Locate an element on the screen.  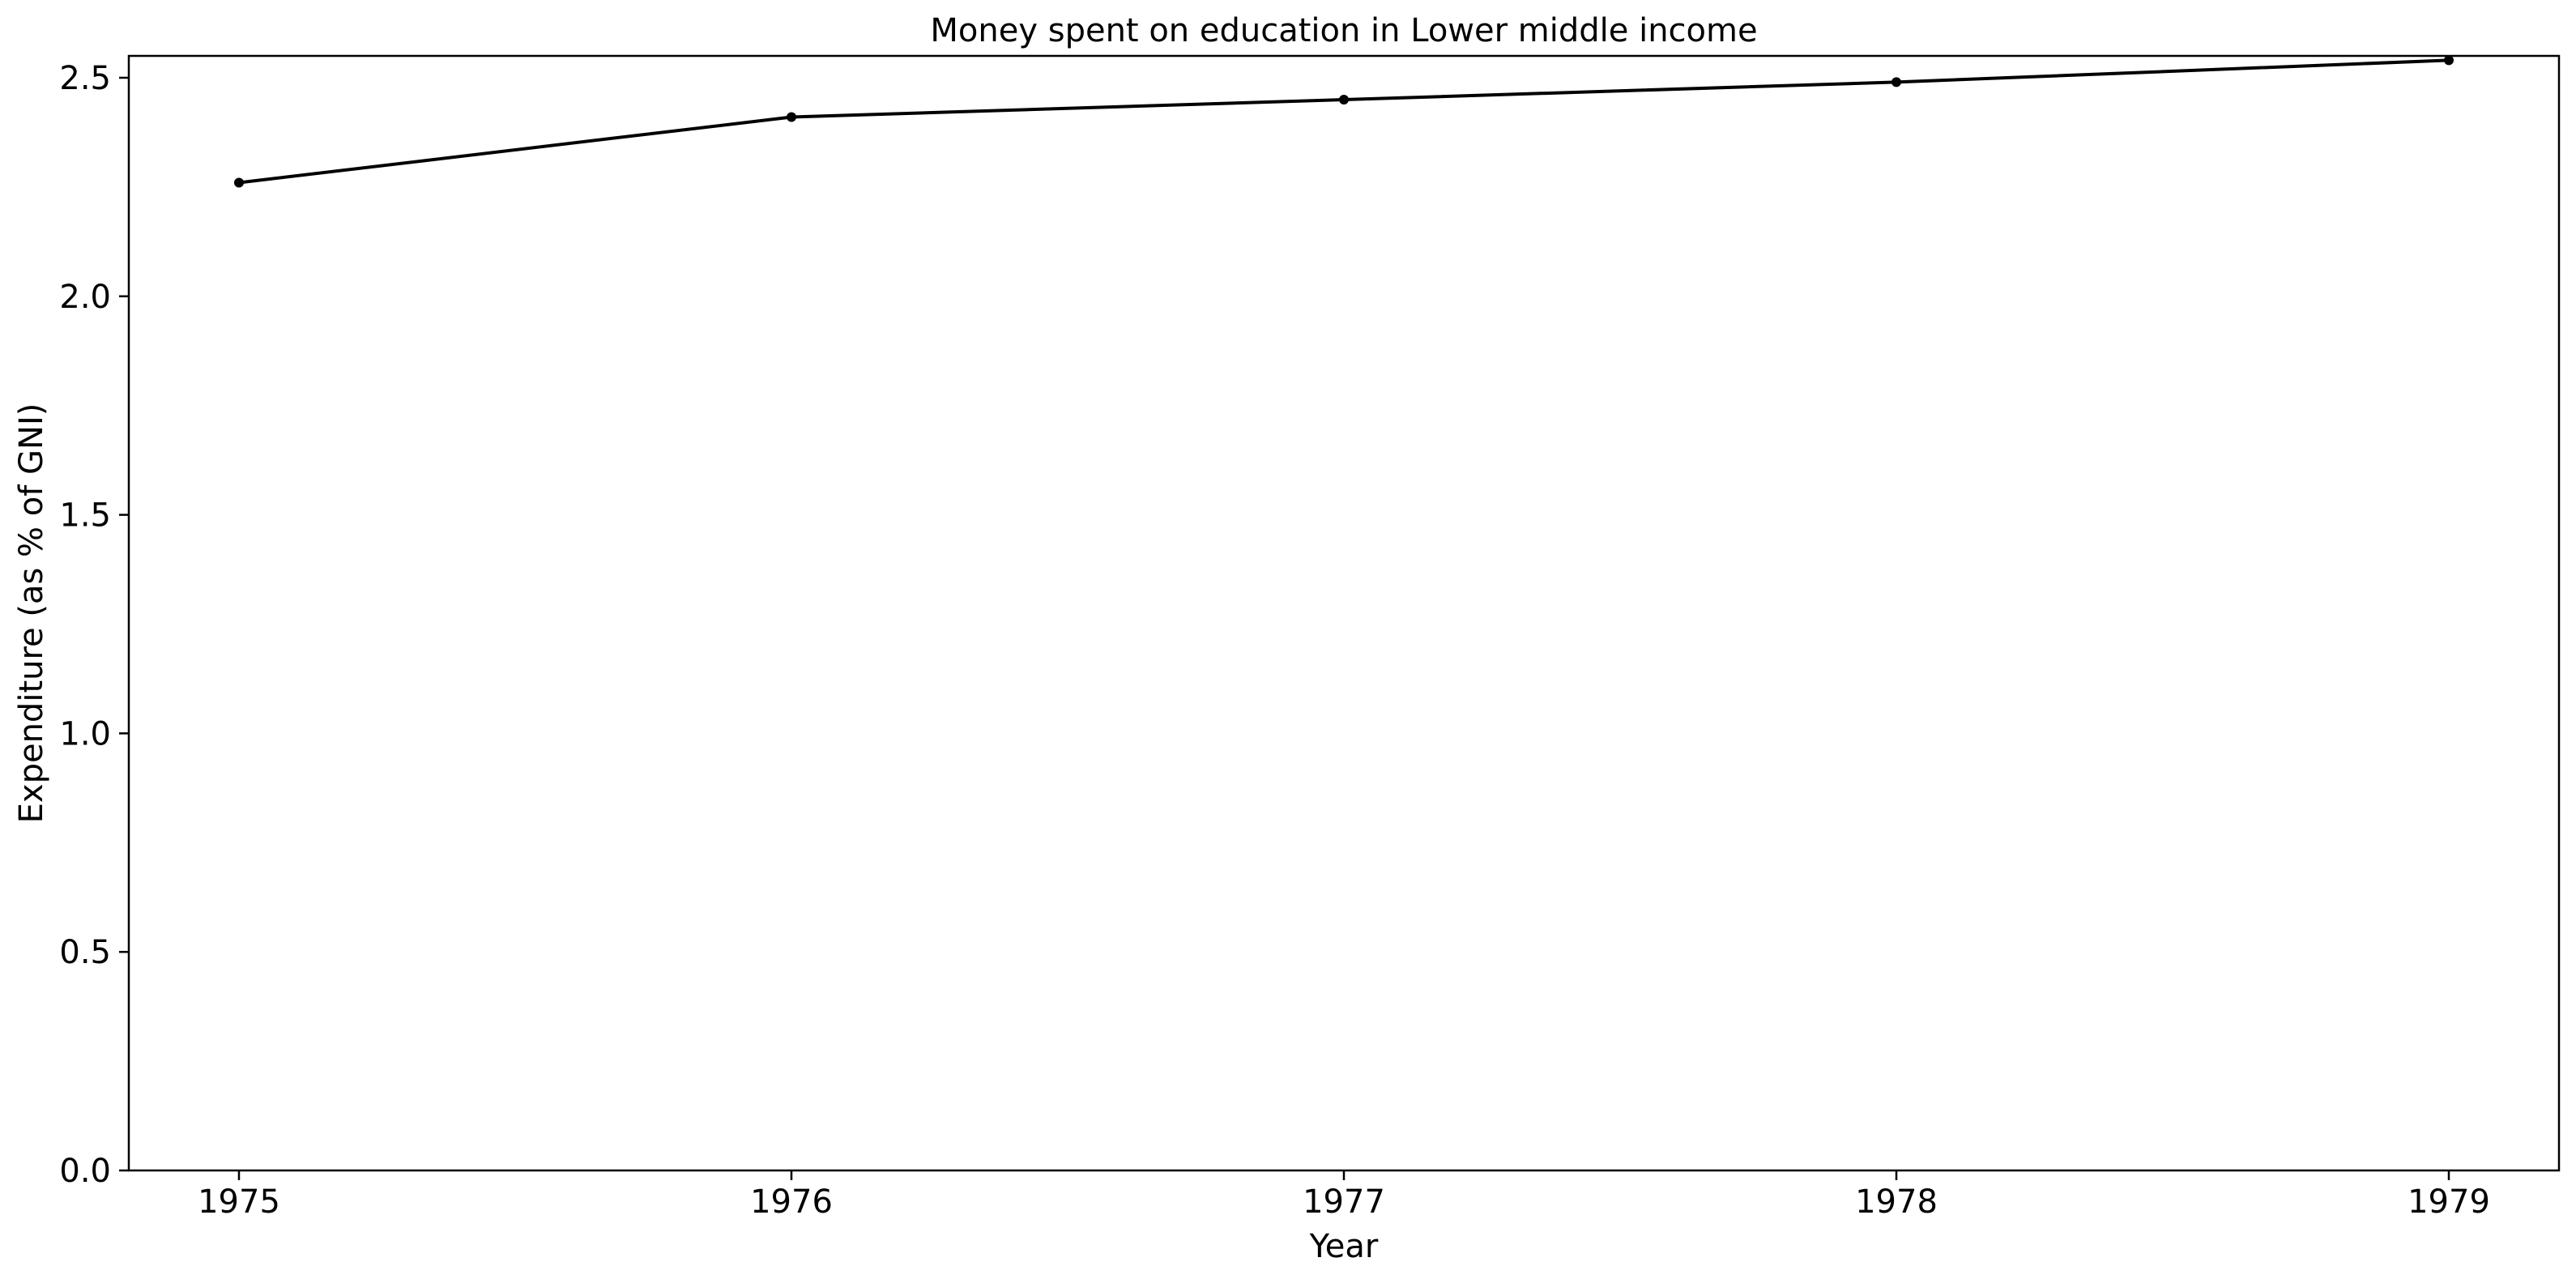
y-tick-label: 1.0 is located at coordinates (85, 733).